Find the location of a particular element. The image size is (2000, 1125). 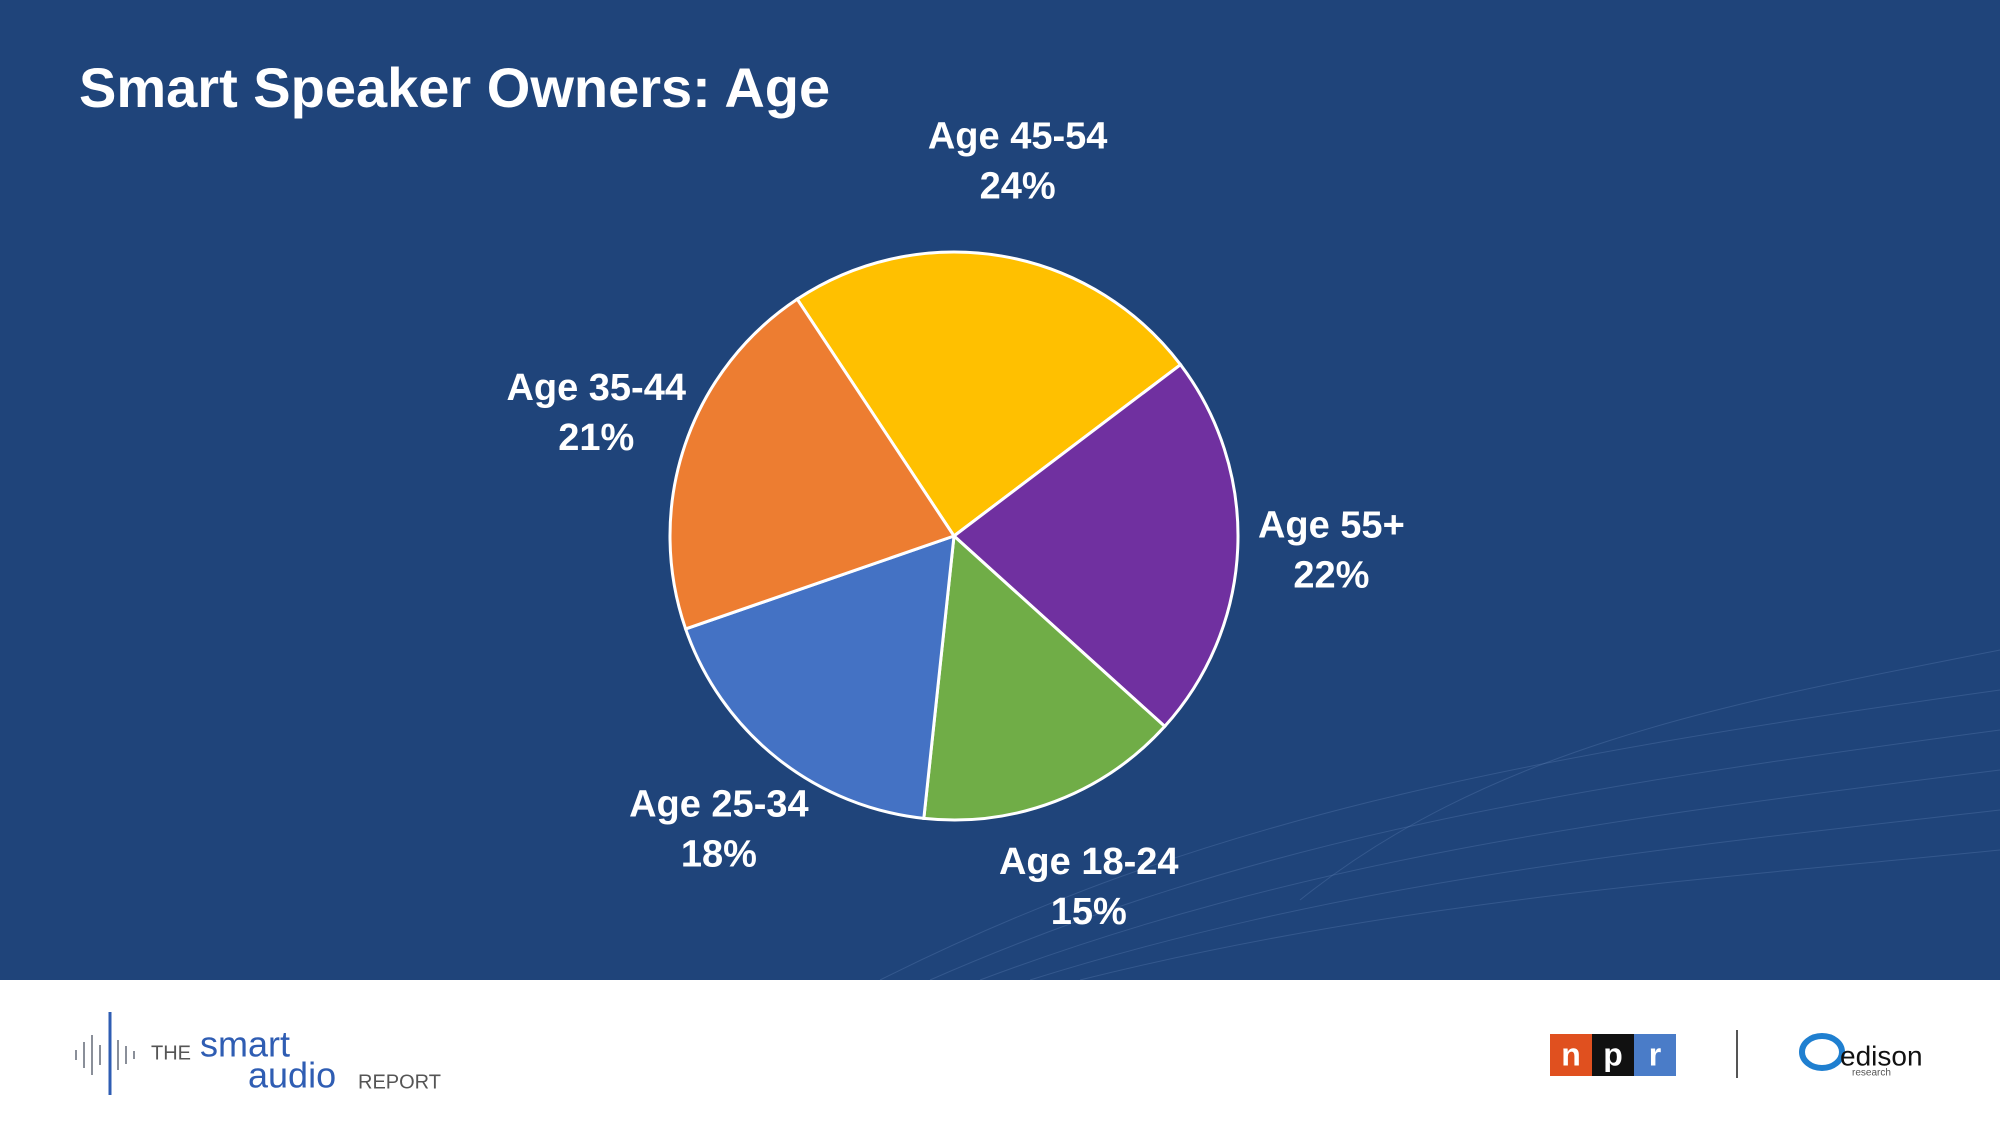

slice-category-label: Age 55+ is located at coordinates (1331, 526).